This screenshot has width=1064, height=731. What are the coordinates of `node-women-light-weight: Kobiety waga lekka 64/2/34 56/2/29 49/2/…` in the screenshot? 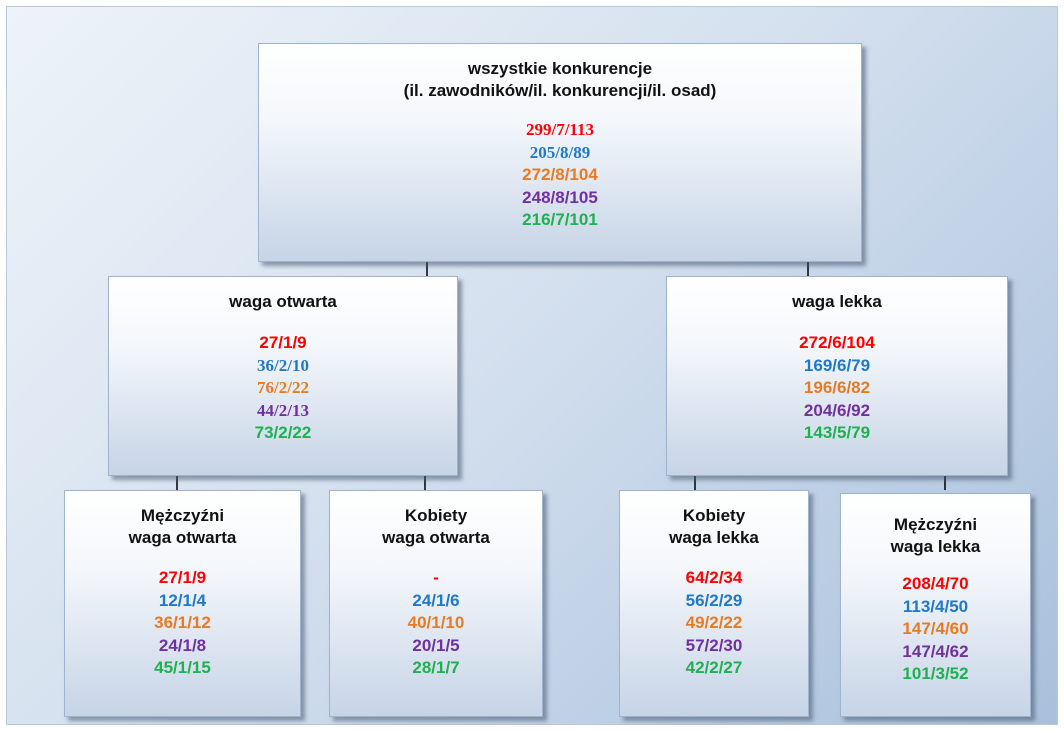 It's located at (714, 603).